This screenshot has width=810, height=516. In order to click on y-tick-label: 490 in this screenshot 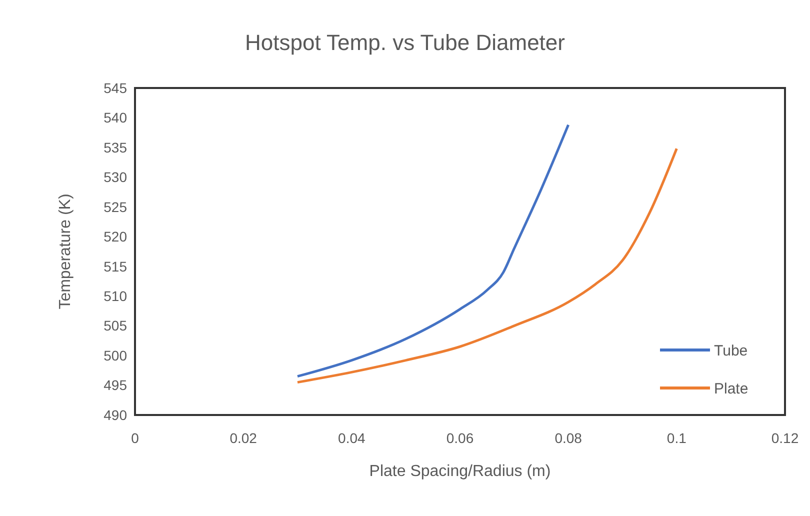, I will do `click(116, 414)`.